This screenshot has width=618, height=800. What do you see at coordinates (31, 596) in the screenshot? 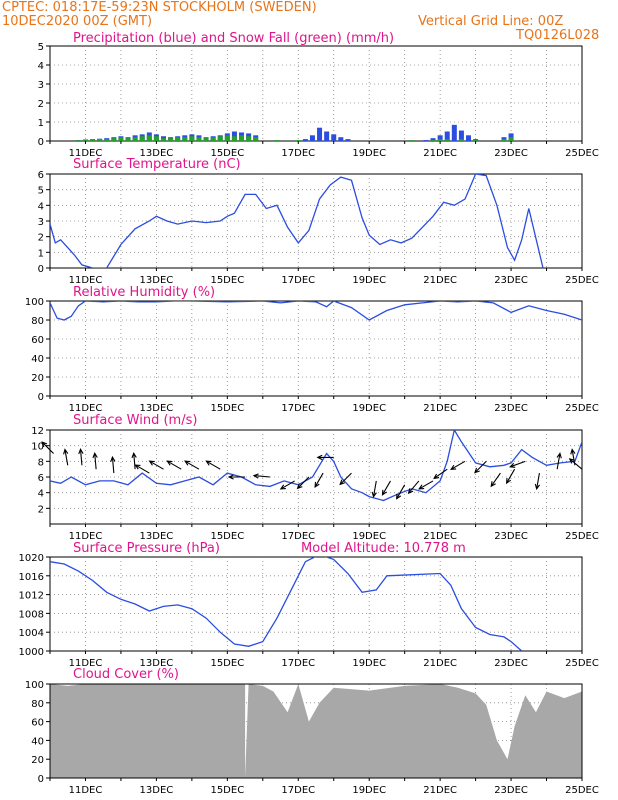
I see `y-tick-label: 1012` at bounding box center [31, 596].